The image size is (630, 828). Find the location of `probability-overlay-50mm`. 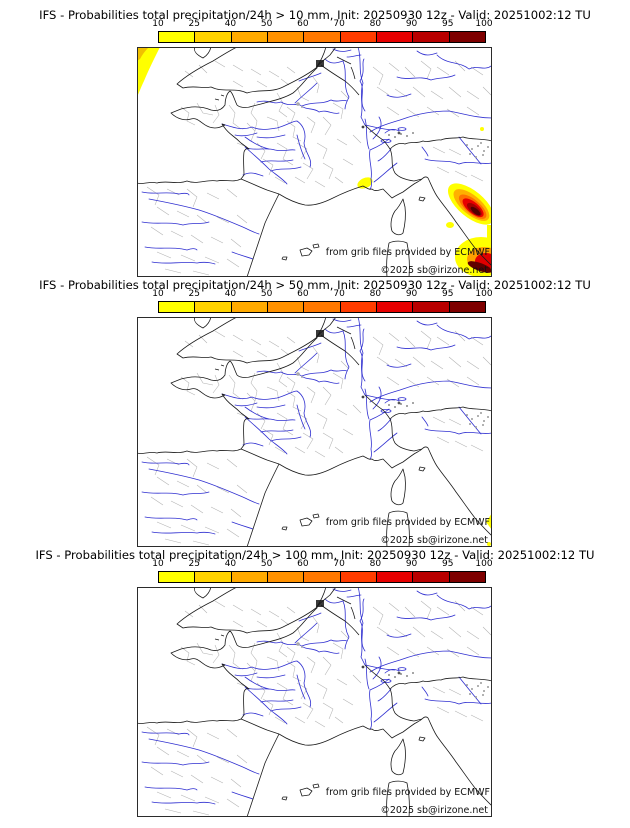

probability-overlay-50mm is located at coordinates (489, 529).